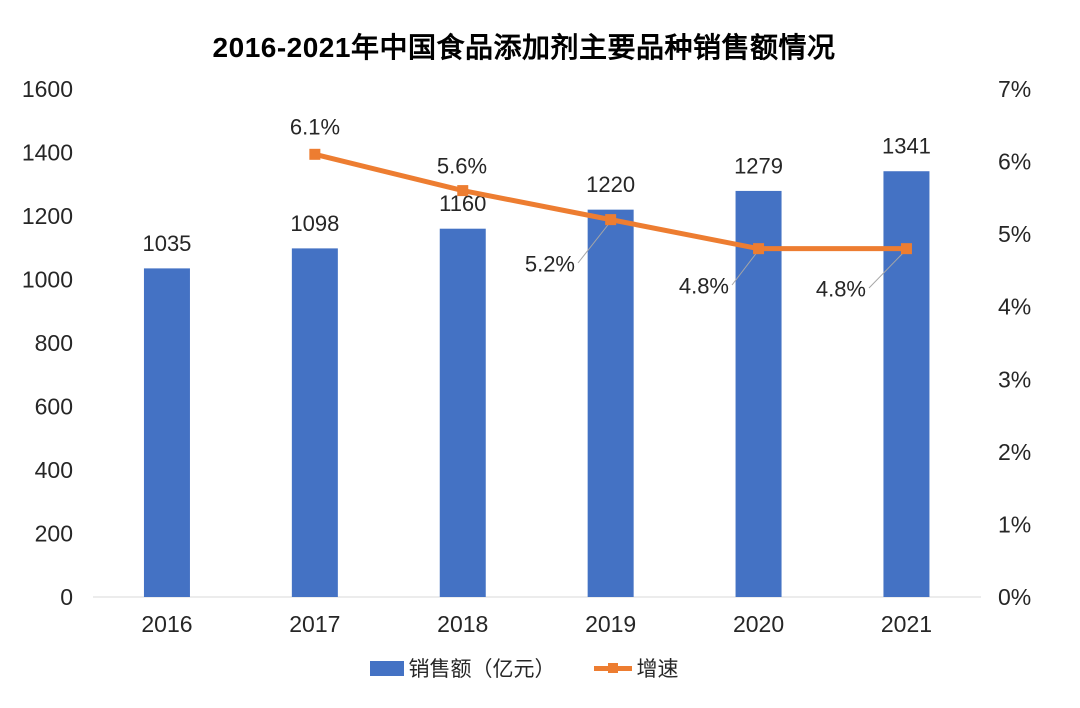 The image size is (1080, 708). What do you see at coordinates (166, 243) in the screenshot?
I see `bar-value-label-2016: 1035` at bounding box center [166, 243].